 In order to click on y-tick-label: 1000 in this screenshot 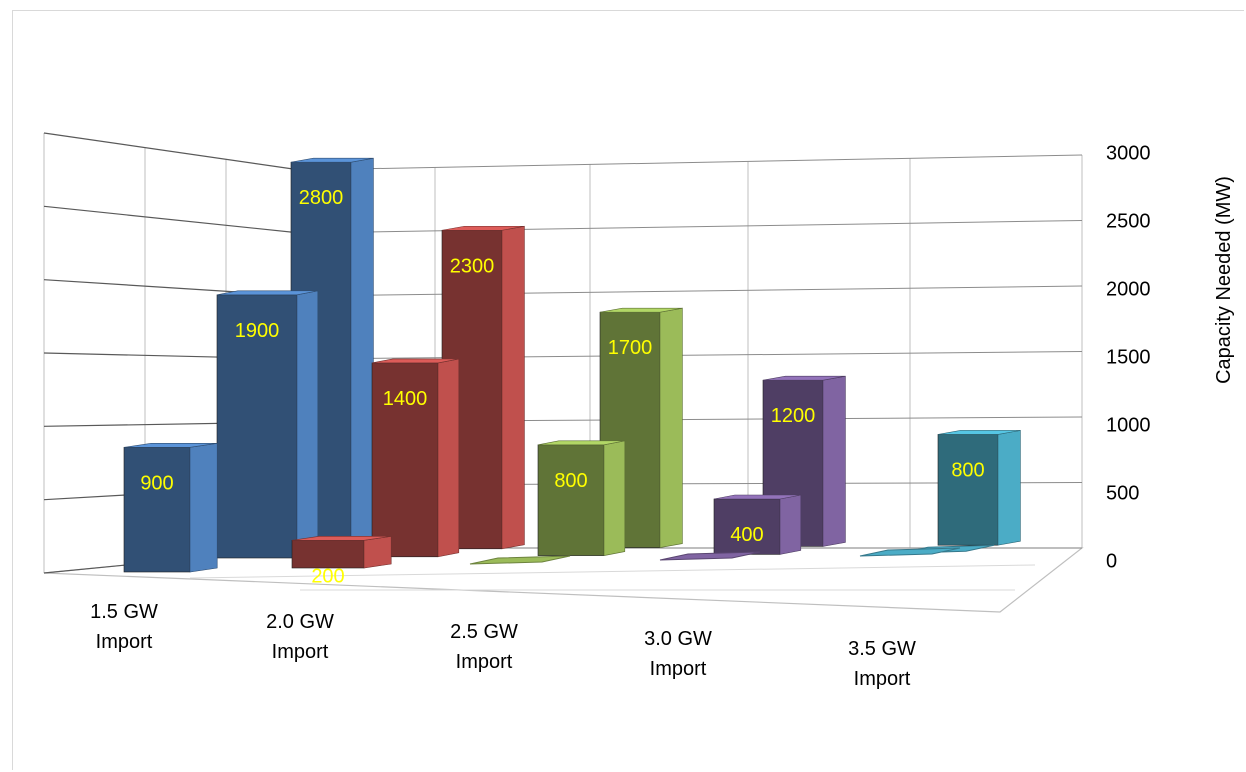, I will do `click(1128, 425)`.